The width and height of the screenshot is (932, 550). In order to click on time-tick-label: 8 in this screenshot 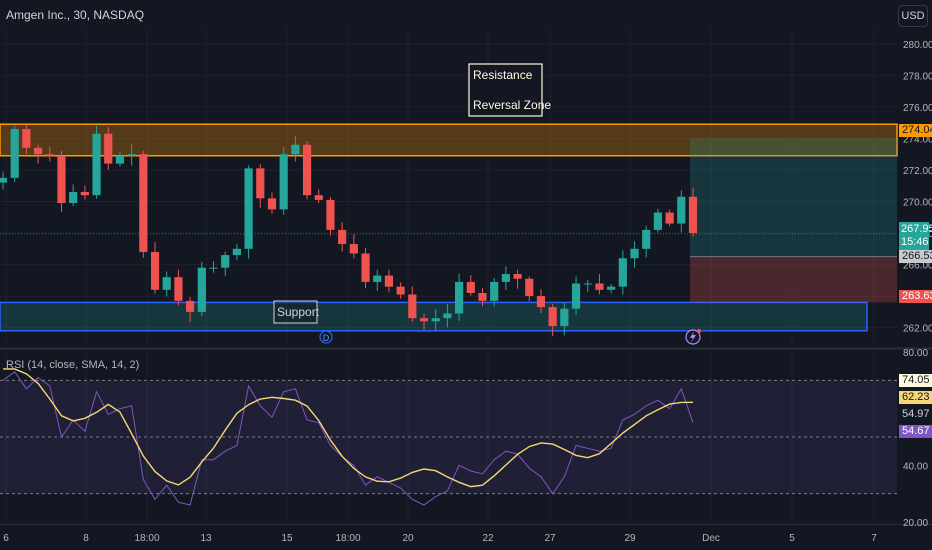, I will do `click(86, 538)`.